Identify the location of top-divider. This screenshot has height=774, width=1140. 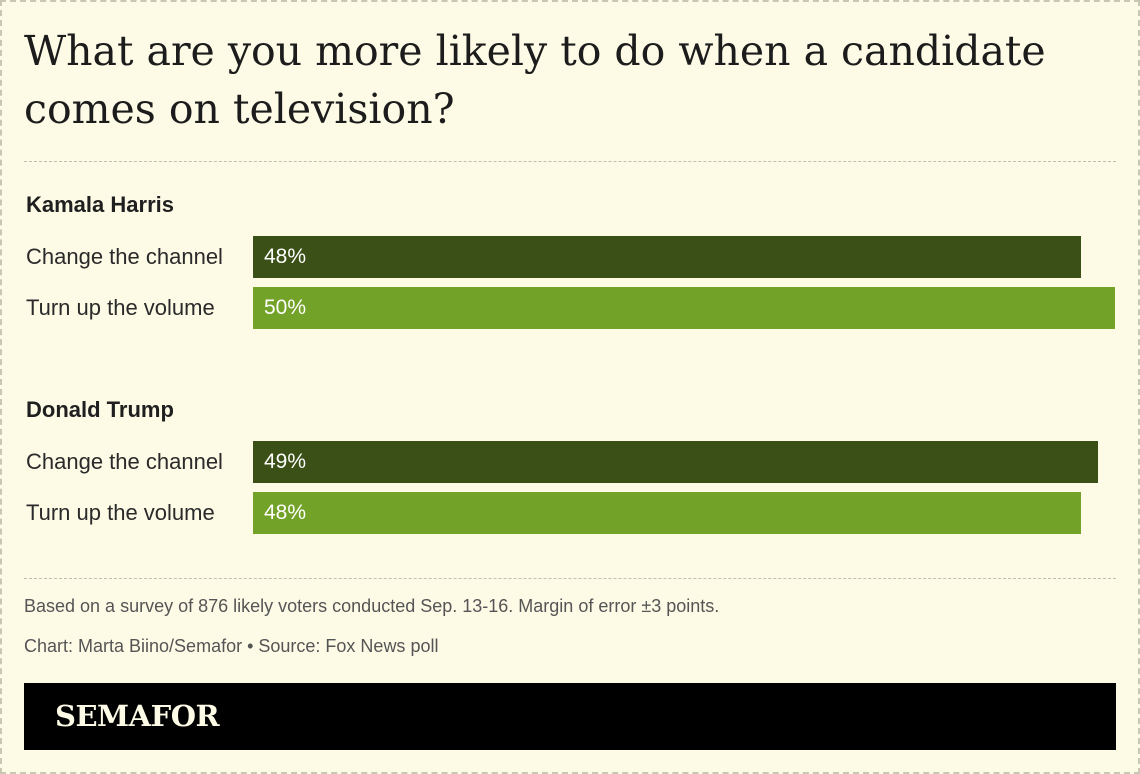
(570, 161).